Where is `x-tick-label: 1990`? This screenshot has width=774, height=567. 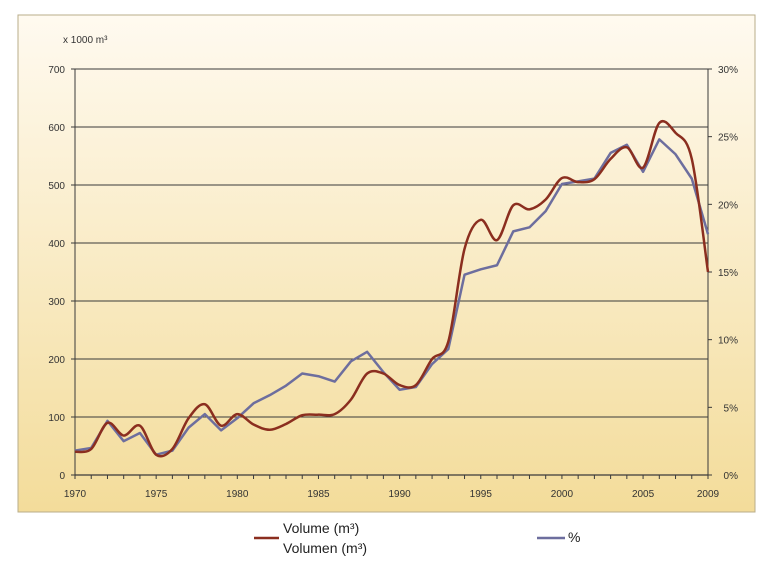 x-tick-label: 1990 is located at coordinates (399, 494).